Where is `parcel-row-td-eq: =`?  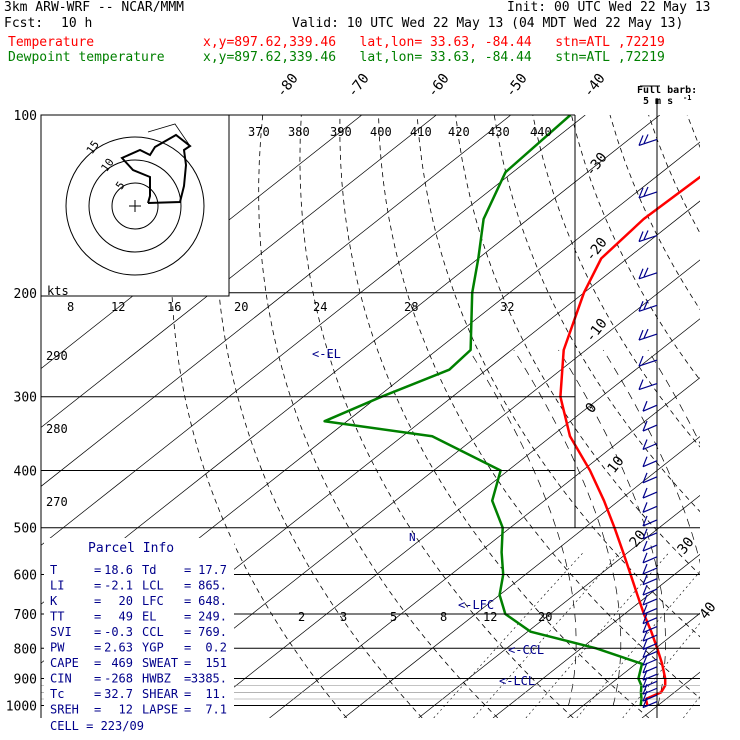 parcel-row-td-eq: = is located at coordinates (187, 570).